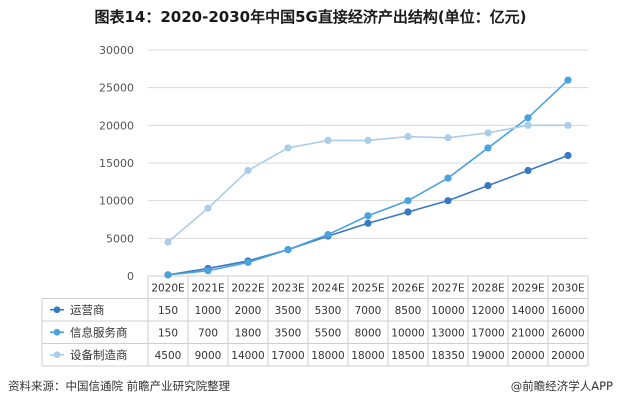 This screenshot has width=621, height=404. I want to click on table-value: 13000, so click(447, 333).